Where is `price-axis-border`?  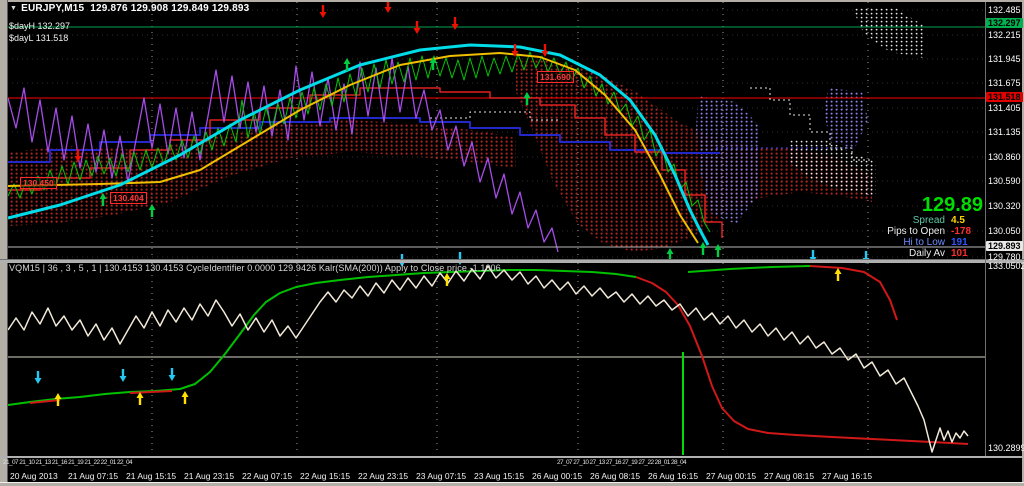 price-axis-border is located at coordinates (985, 229).